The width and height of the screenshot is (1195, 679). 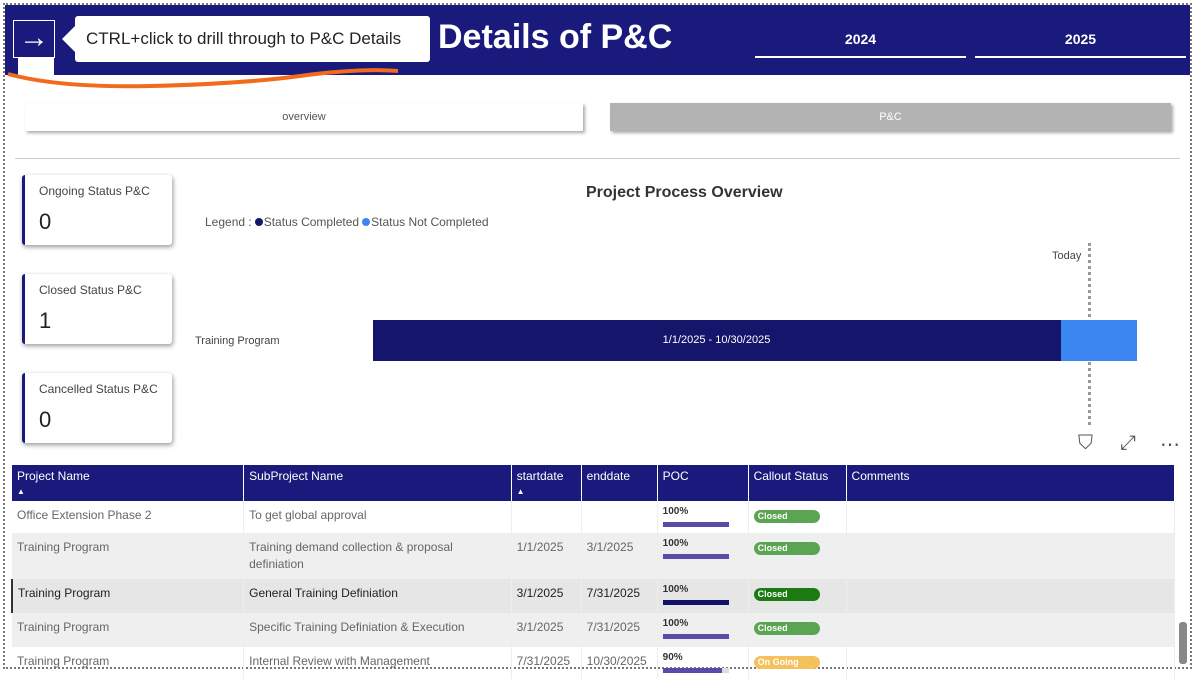 I want to click on status-badge: On Going, so click(x=786, y=662).